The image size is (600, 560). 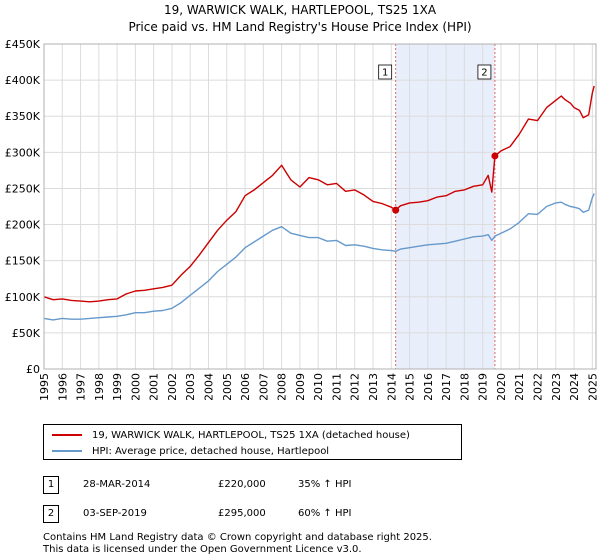 I want to click on x-tick-label: 2019, so click(x=483, y=386).